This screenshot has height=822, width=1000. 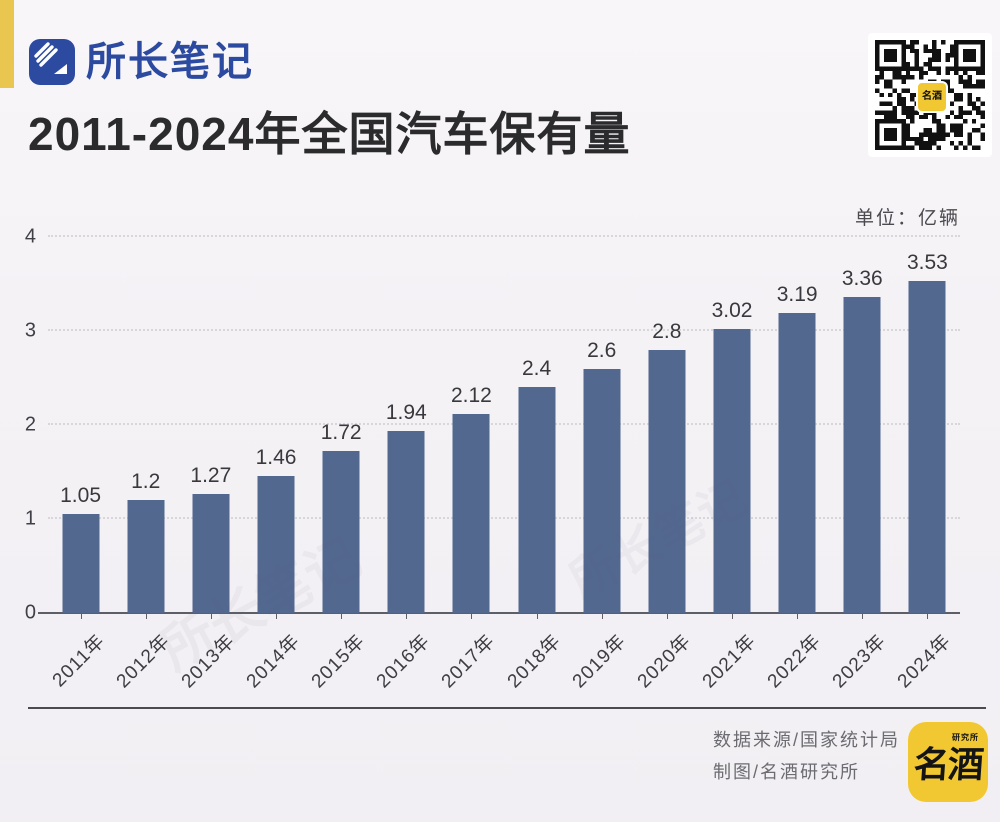 What do you see at coordinates (30, 612) in the screenshot?
I see `y-tick-label: 0` at bounding box center [30, 612].